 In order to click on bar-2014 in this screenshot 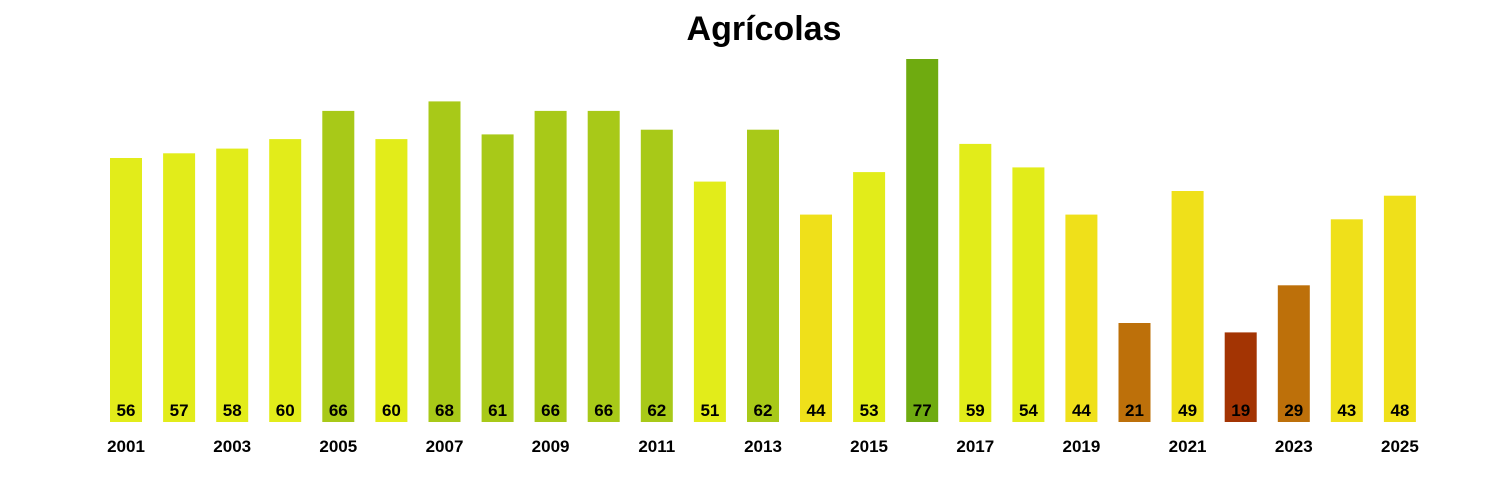, I will do `click(816, 318)`.